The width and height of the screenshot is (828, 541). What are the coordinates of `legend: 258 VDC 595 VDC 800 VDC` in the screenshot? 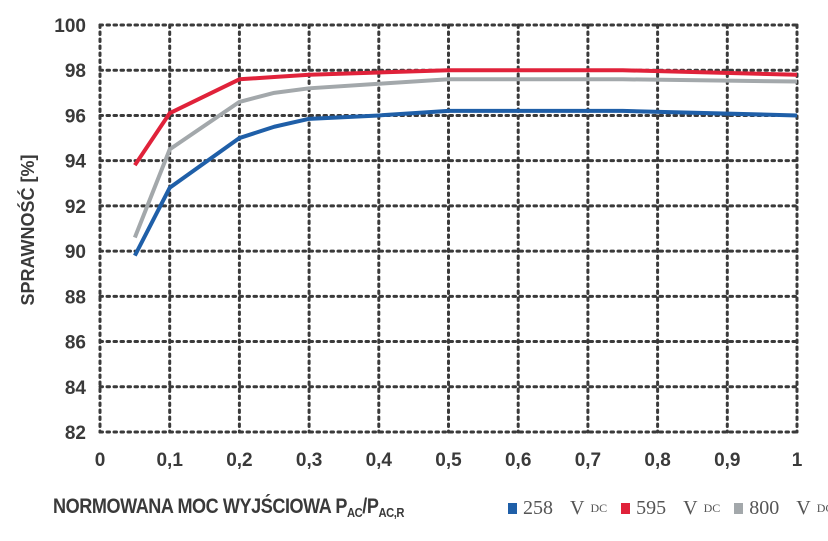 It's located at (668, 508).